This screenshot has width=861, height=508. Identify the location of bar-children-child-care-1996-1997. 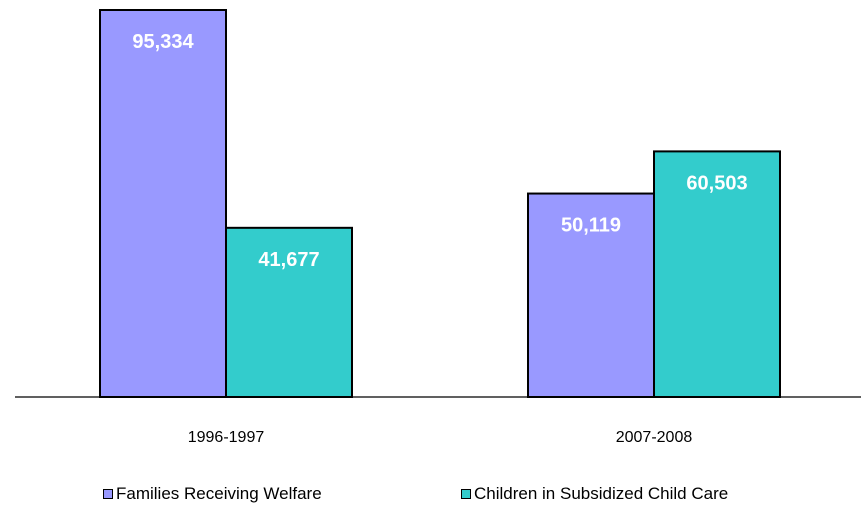
(289, 312).